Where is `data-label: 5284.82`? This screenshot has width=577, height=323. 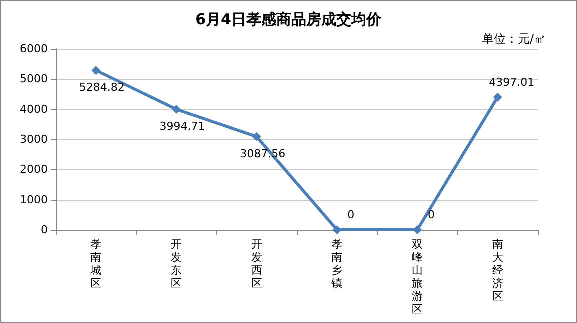
data-label: 5284.82 is located at coordinates (102, 87).